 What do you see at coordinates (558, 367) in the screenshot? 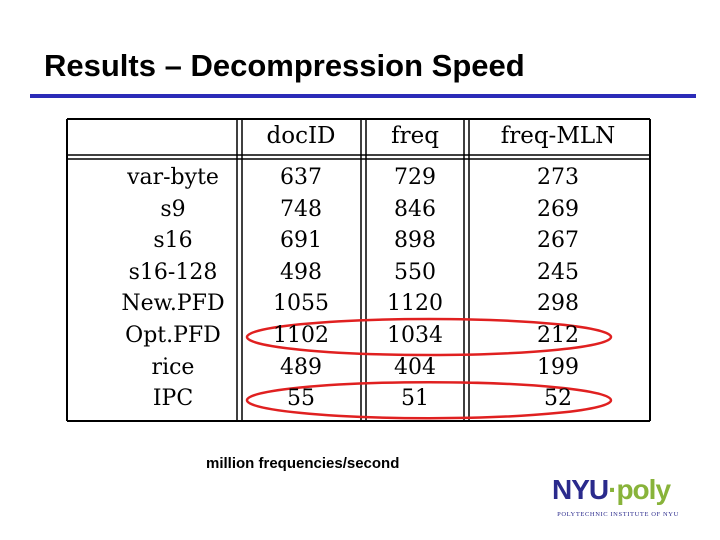
I see `table-cell: 199` at bounding box center [558, 367].